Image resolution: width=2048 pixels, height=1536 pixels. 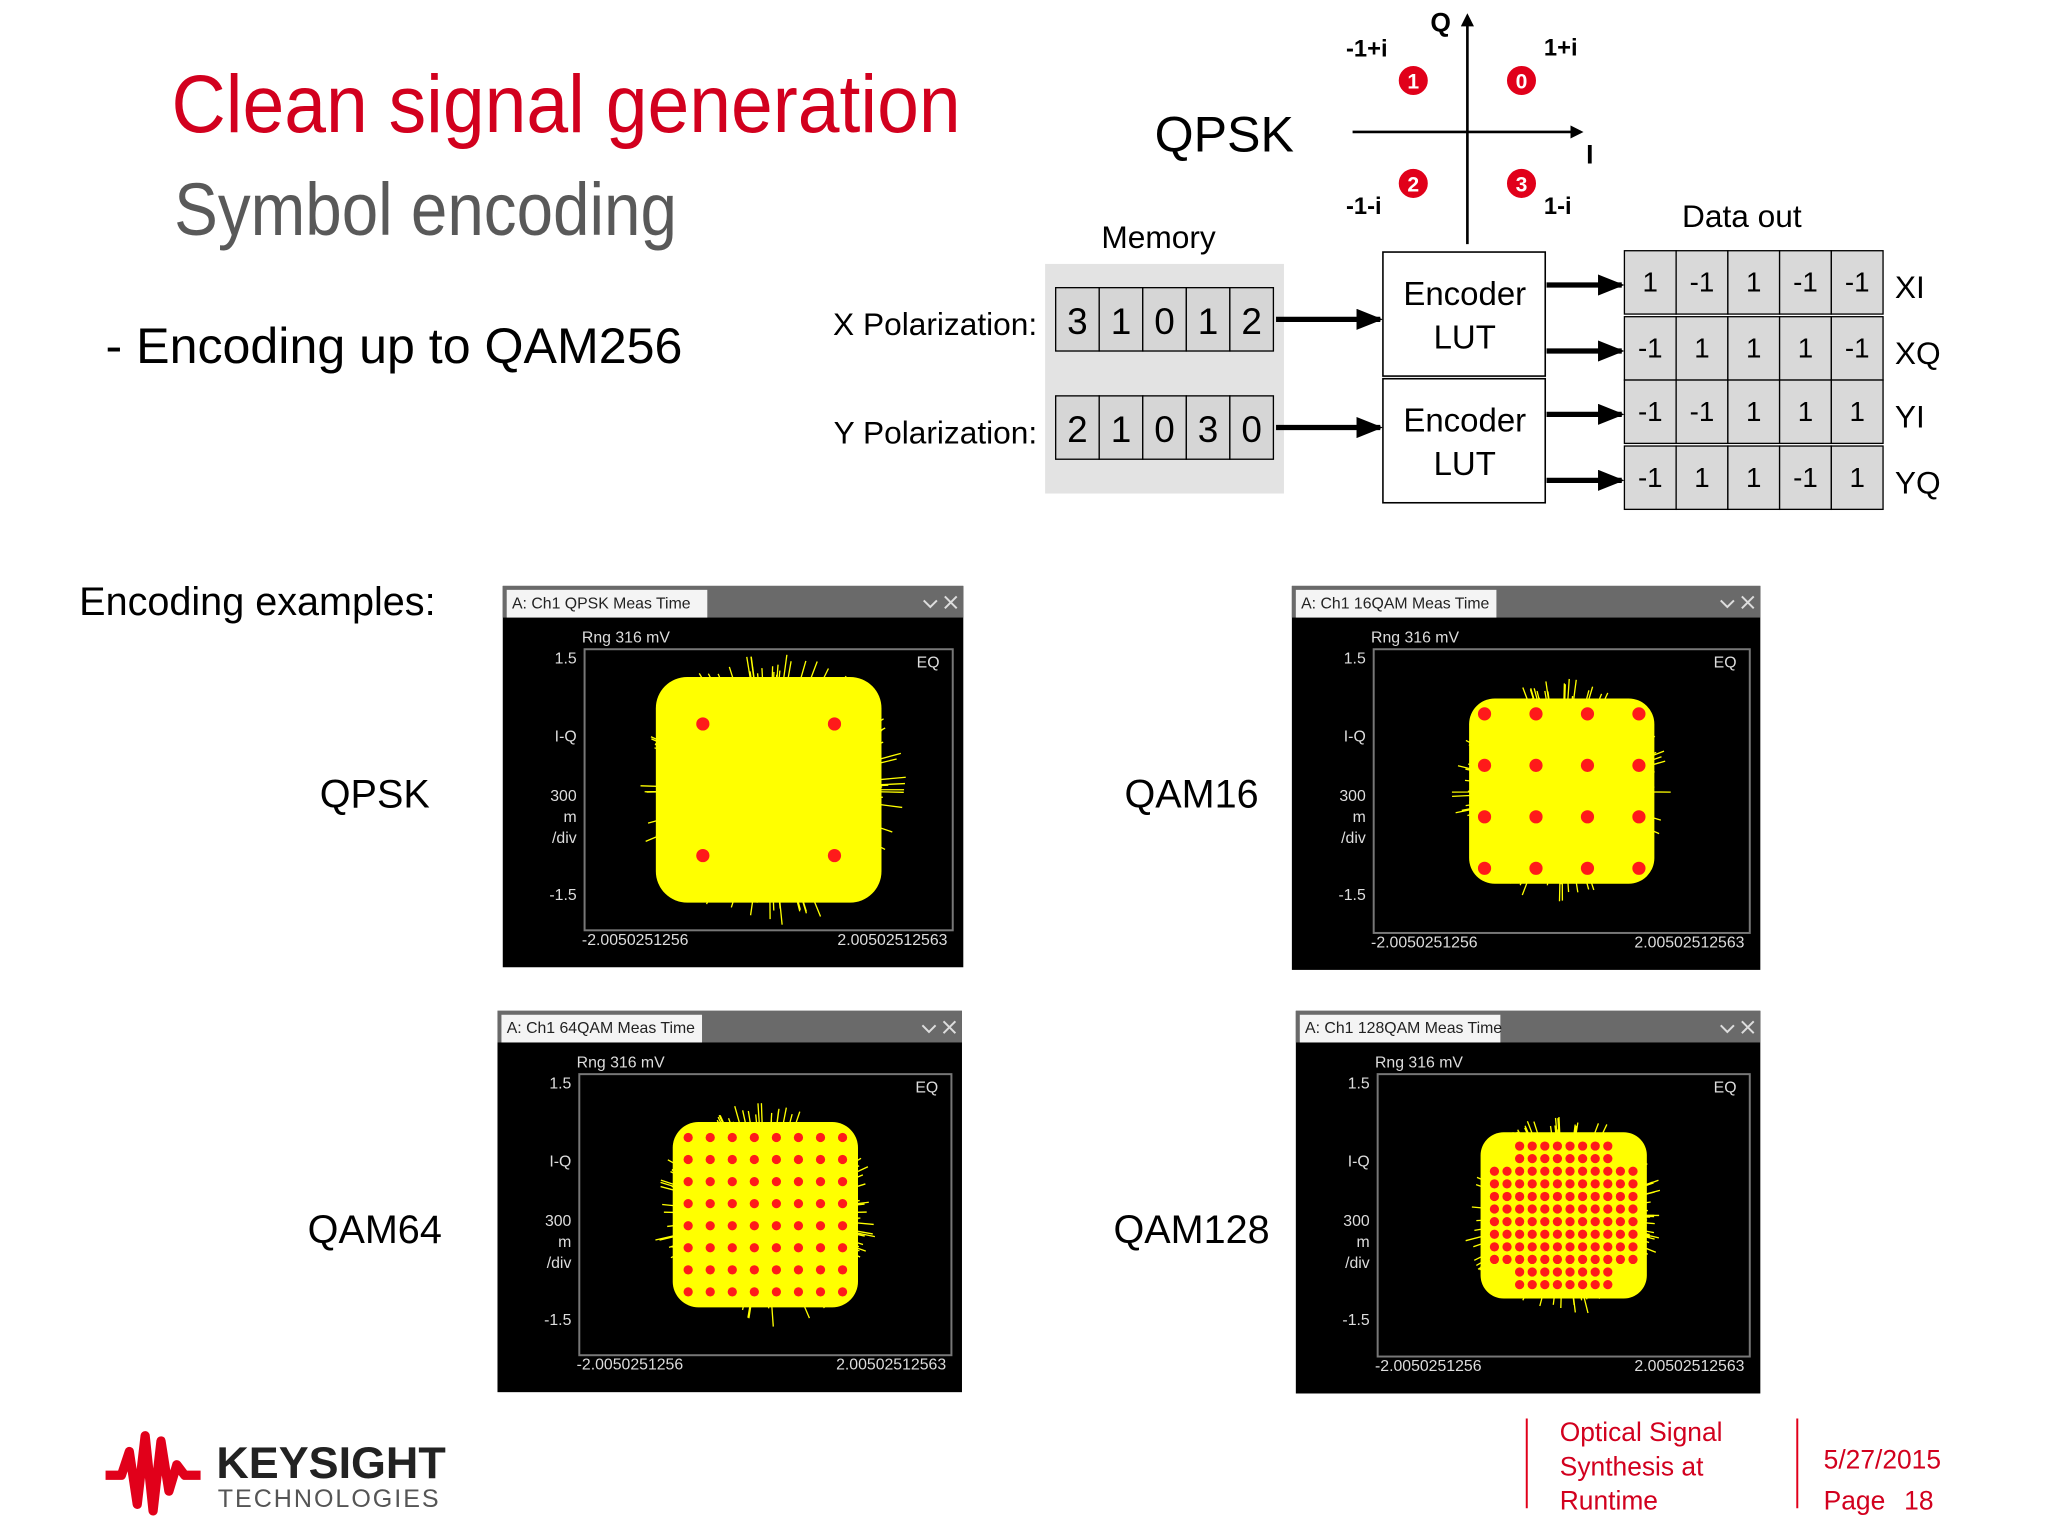 I want to click on memory-symbol: 3, so click(x=1208, y=429).